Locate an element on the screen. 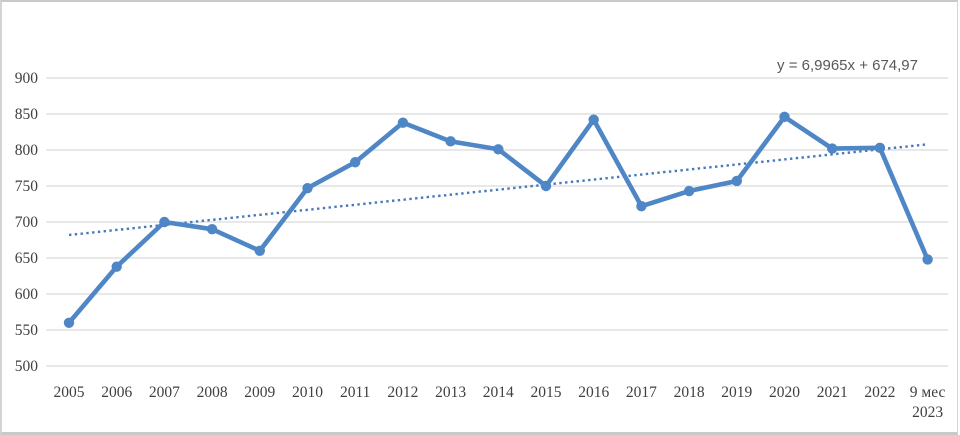 Image resolution: width=960 pixels, height=435 pixels. data-point-2020 is located at coordinates (784, 117).